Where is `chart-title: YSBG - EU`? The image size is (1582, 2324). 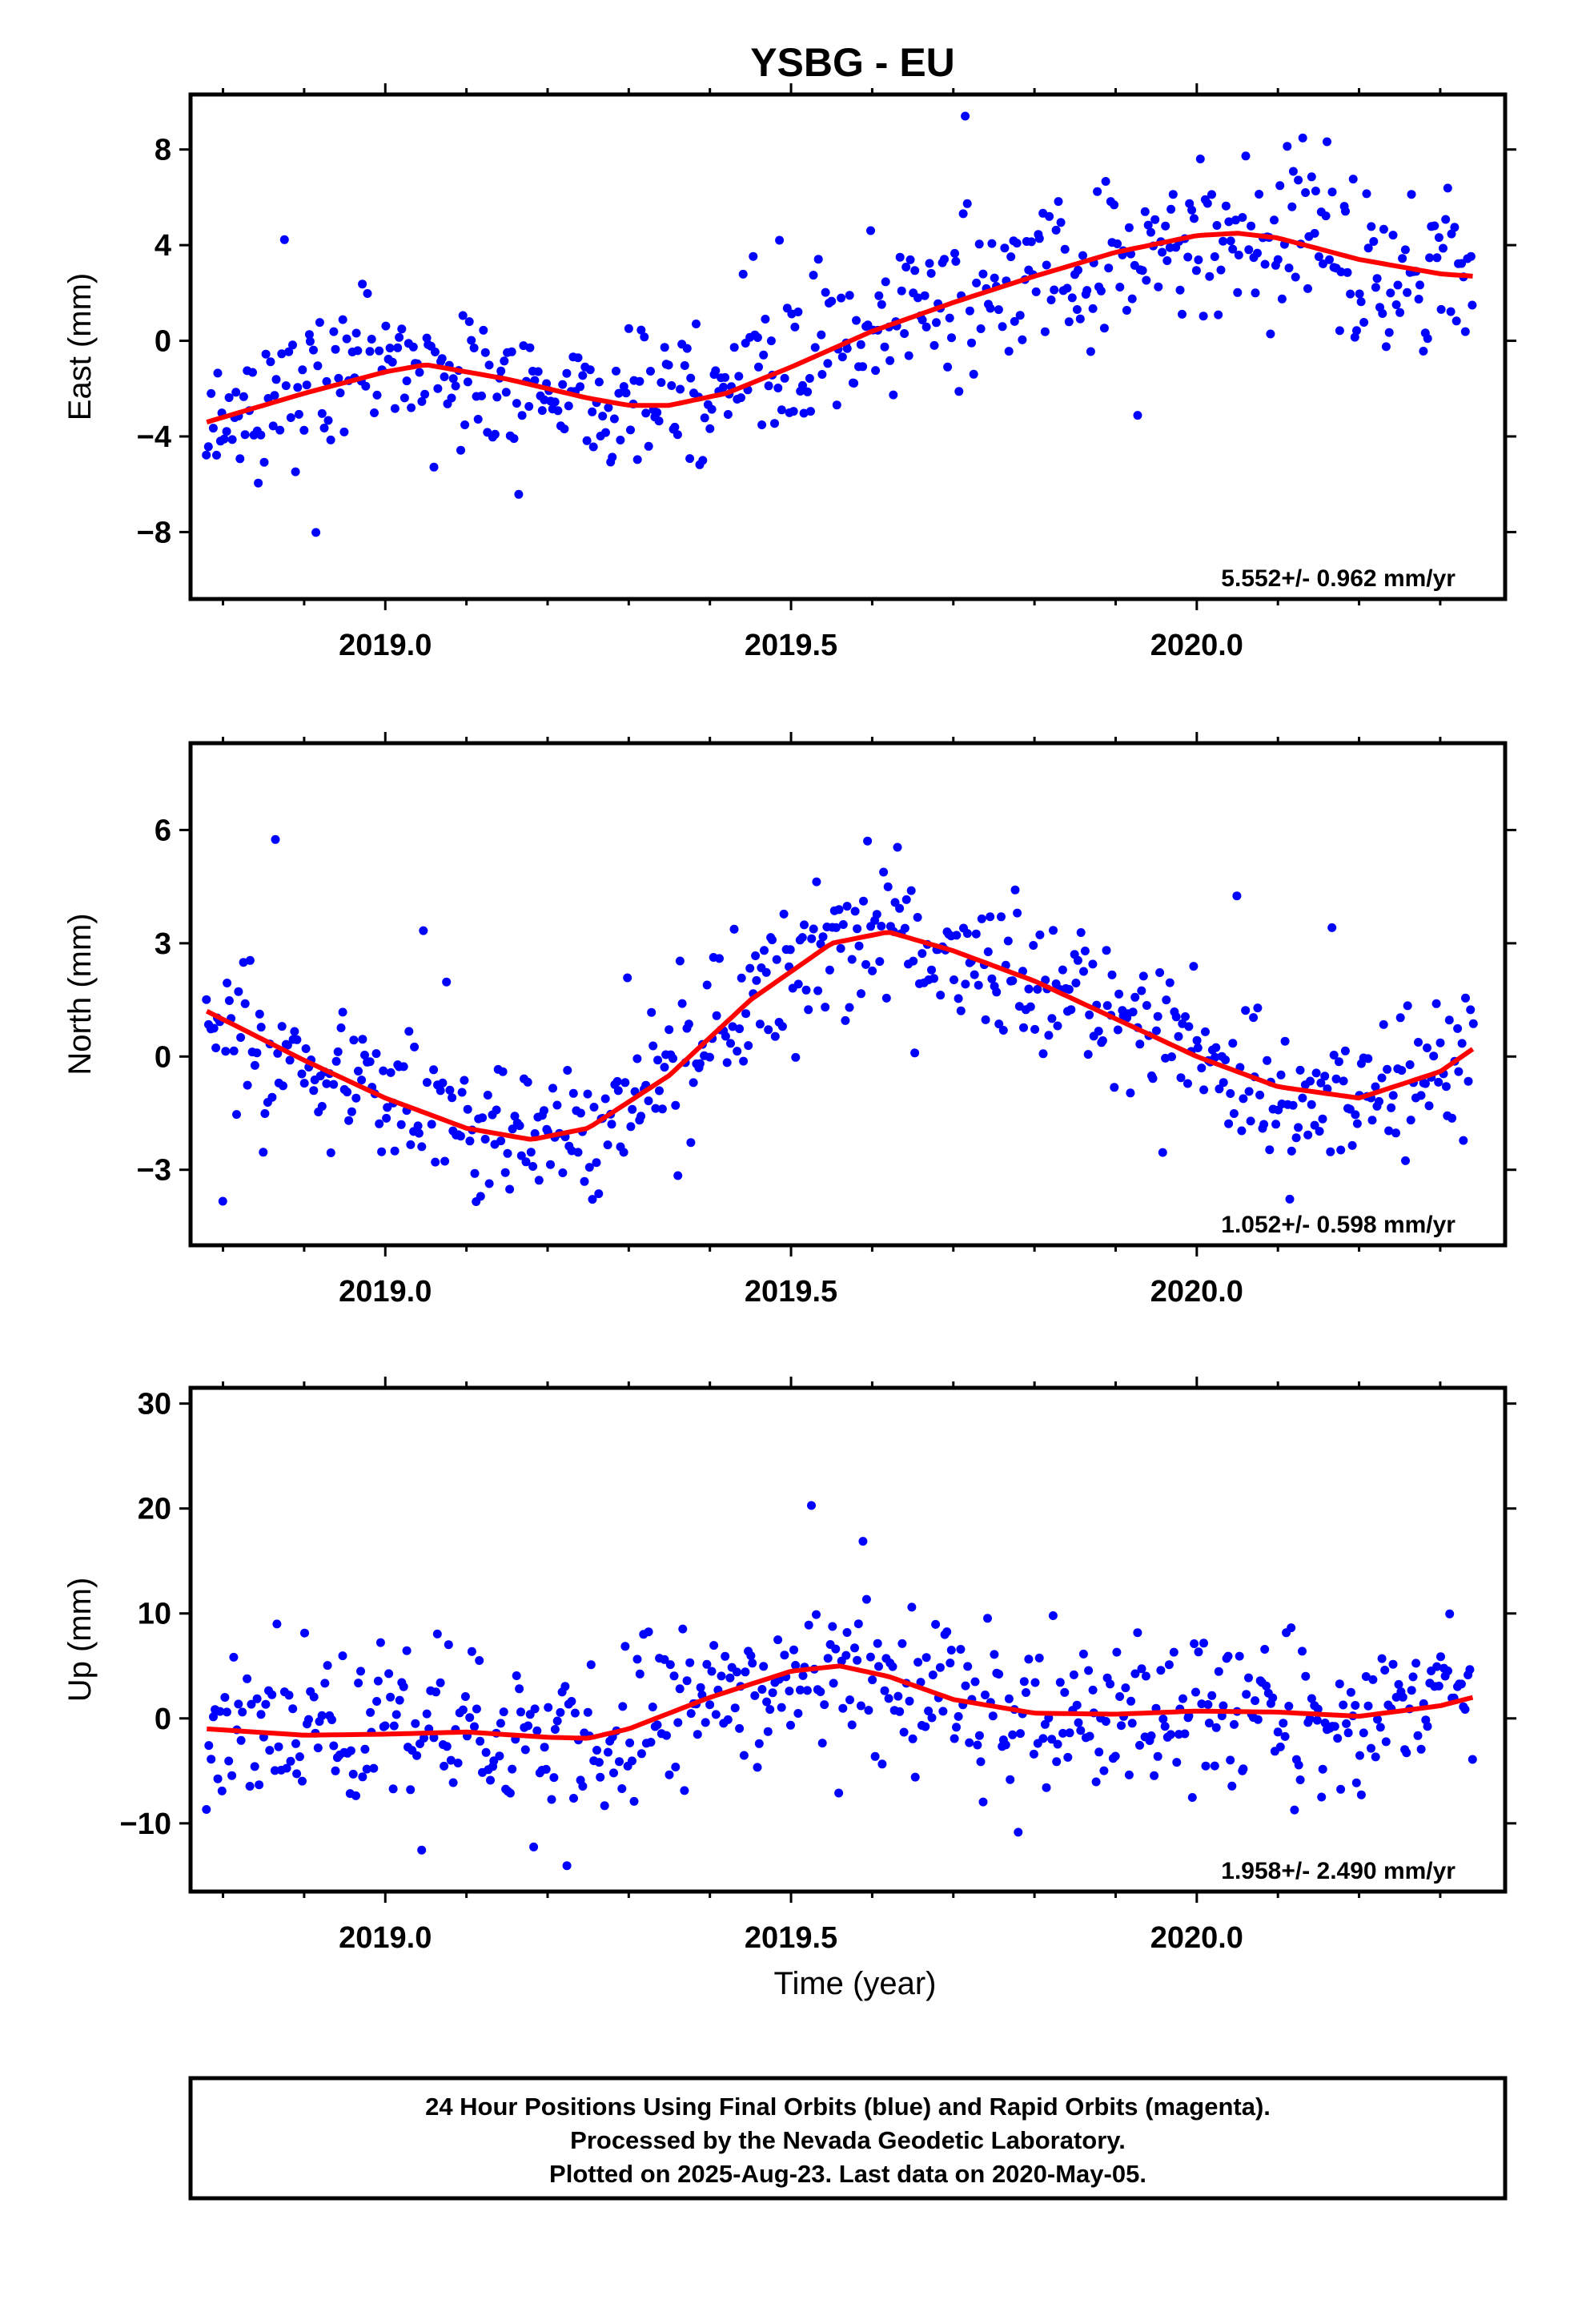
chart-title: YSBG - EU is located at coordinates (852, 62).